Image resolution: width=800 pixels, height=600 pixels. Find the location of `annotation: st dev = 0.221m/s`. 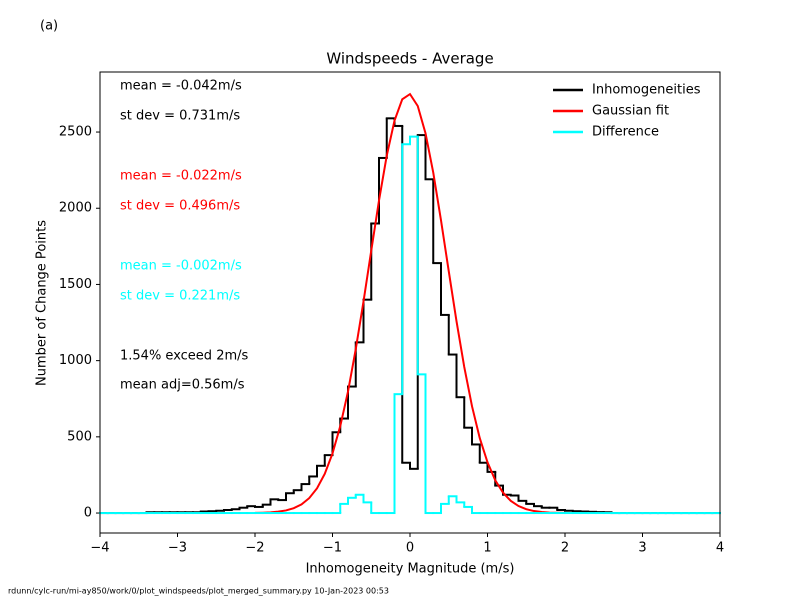

annotation: st dev = 0.221m/s is located at coordinates (180, 296).